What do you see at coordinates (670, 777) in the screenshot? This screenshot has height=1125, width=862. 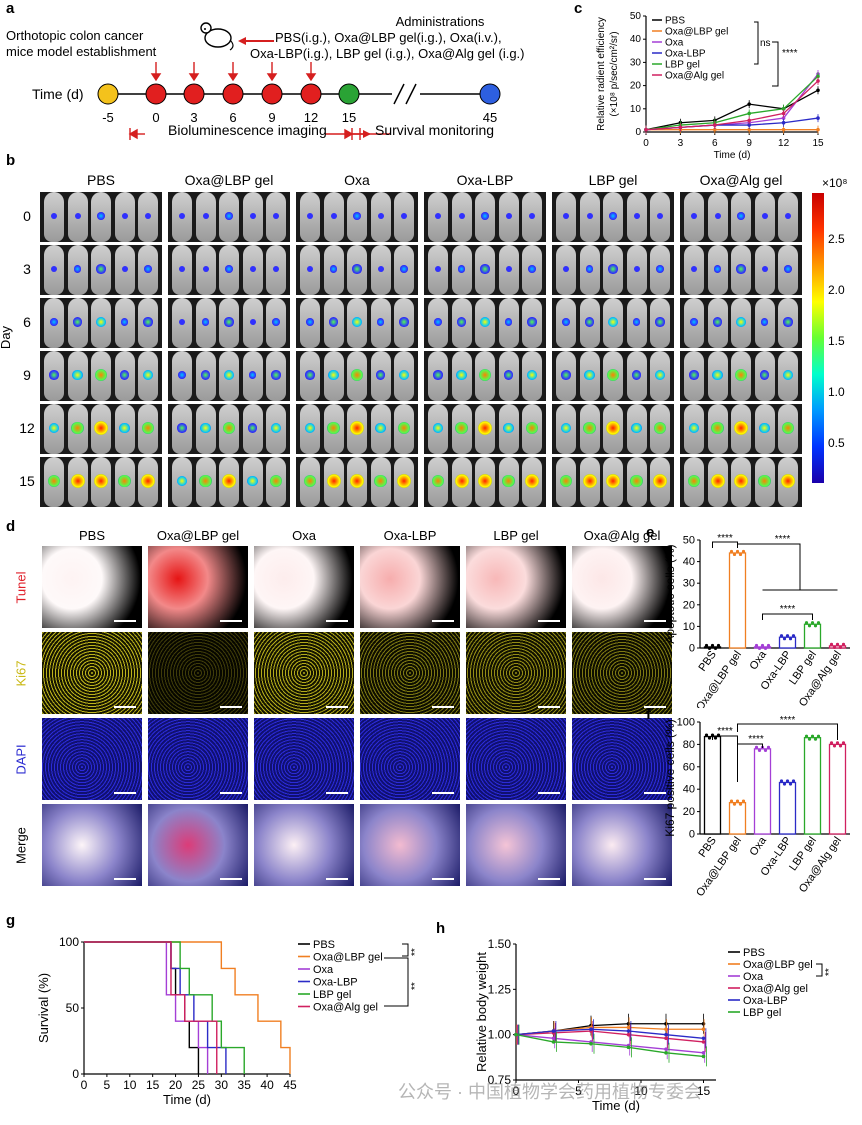 I see `y-axis-label: Ki67 positive cells (%)` at bounding box center [670, 777].